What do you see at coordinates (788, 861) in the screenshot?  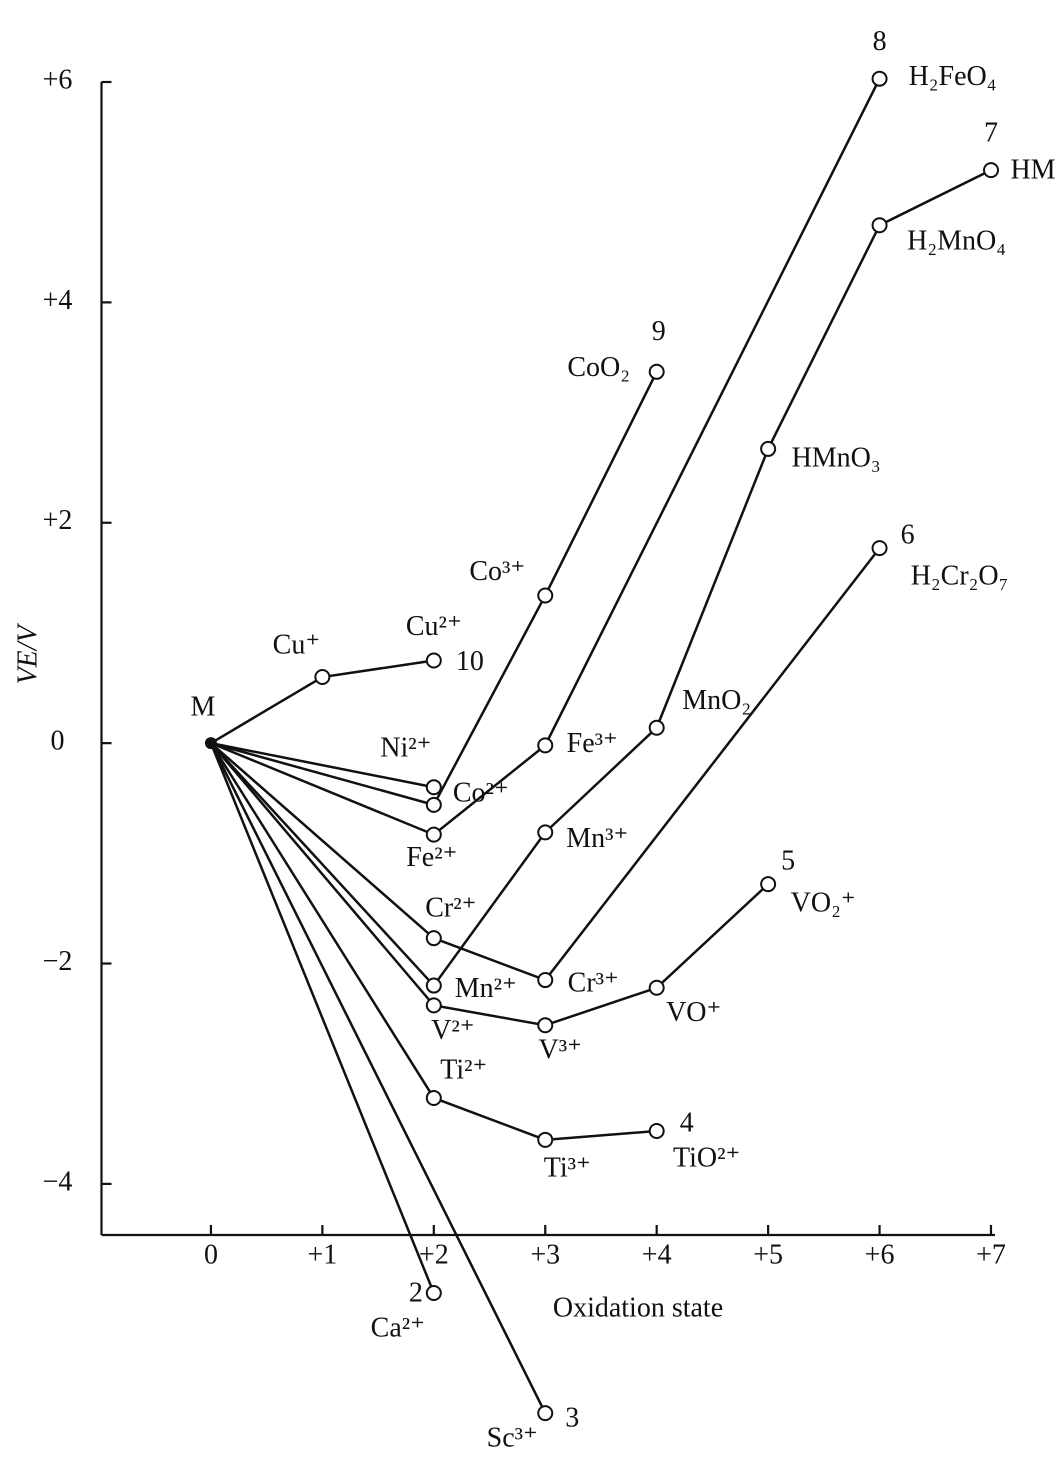 I see `series-number: 5` at bounding box center [788, 861].